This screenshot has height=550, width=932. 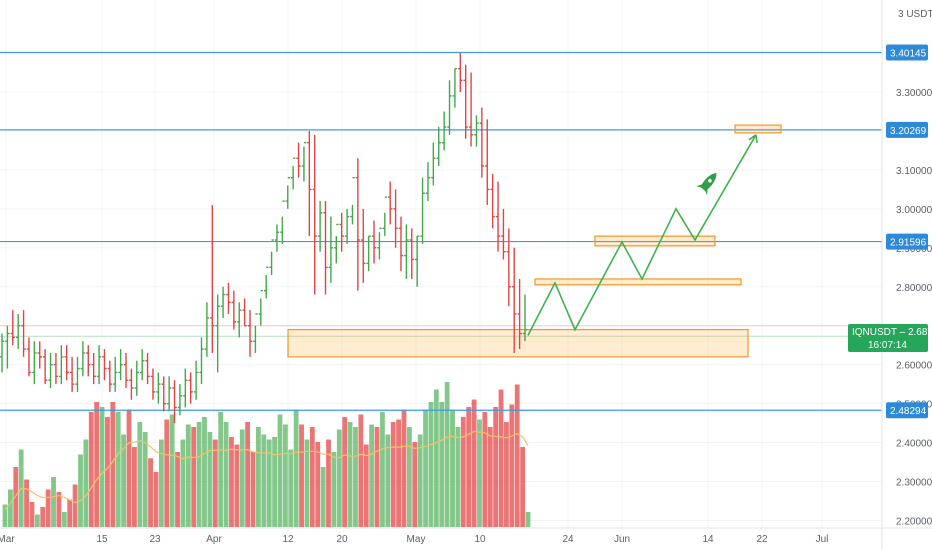 What do you see at coordinates (915, 14) in the screenshot?
I see `currency-label: 3 USDT` at bounding box center [915, 14].